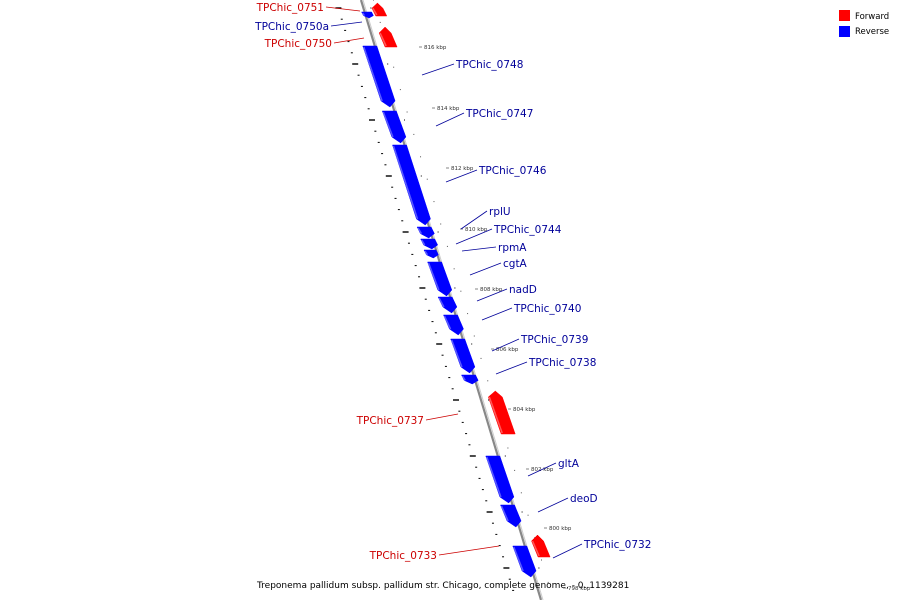  Describe the element at coordinates (290, 8) in the screenshot. I see `gene-label-TPChic_0751: TPChic_0751` at that location.